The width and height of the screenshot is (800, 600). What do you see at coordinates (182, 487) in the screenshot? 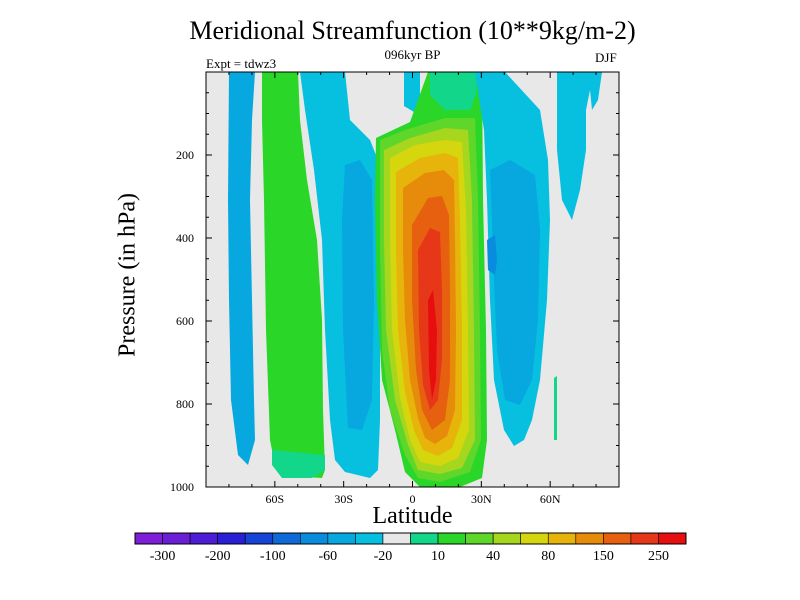
I see `y-tick-label: 1000` at bounding box center [182, 487].